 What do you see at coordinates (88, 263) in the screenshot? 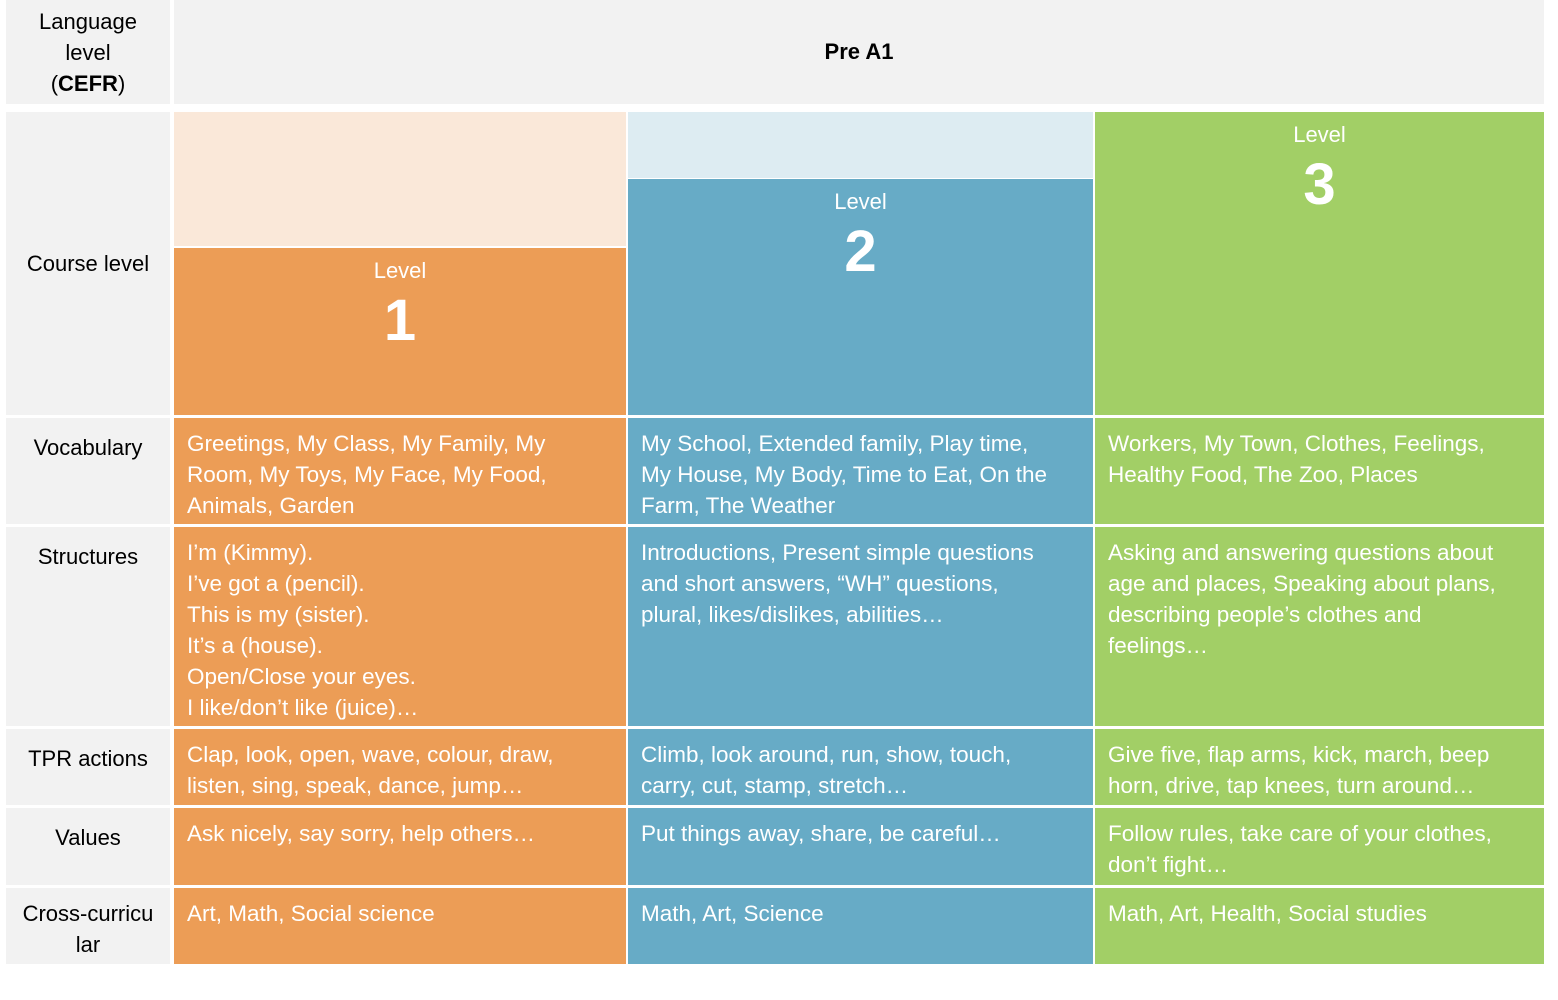
I see `row-label-course-level: Course level` at bounding box center [88, 263].